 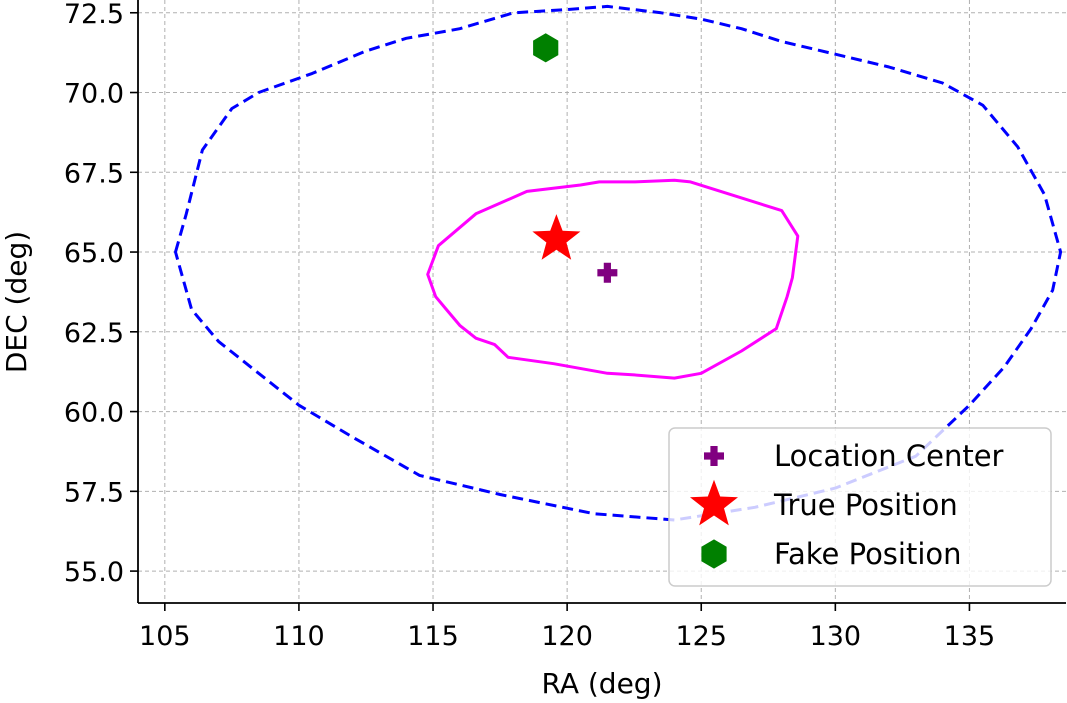 I want to click on x-tick-label: 135, so click(x=970, y=636).